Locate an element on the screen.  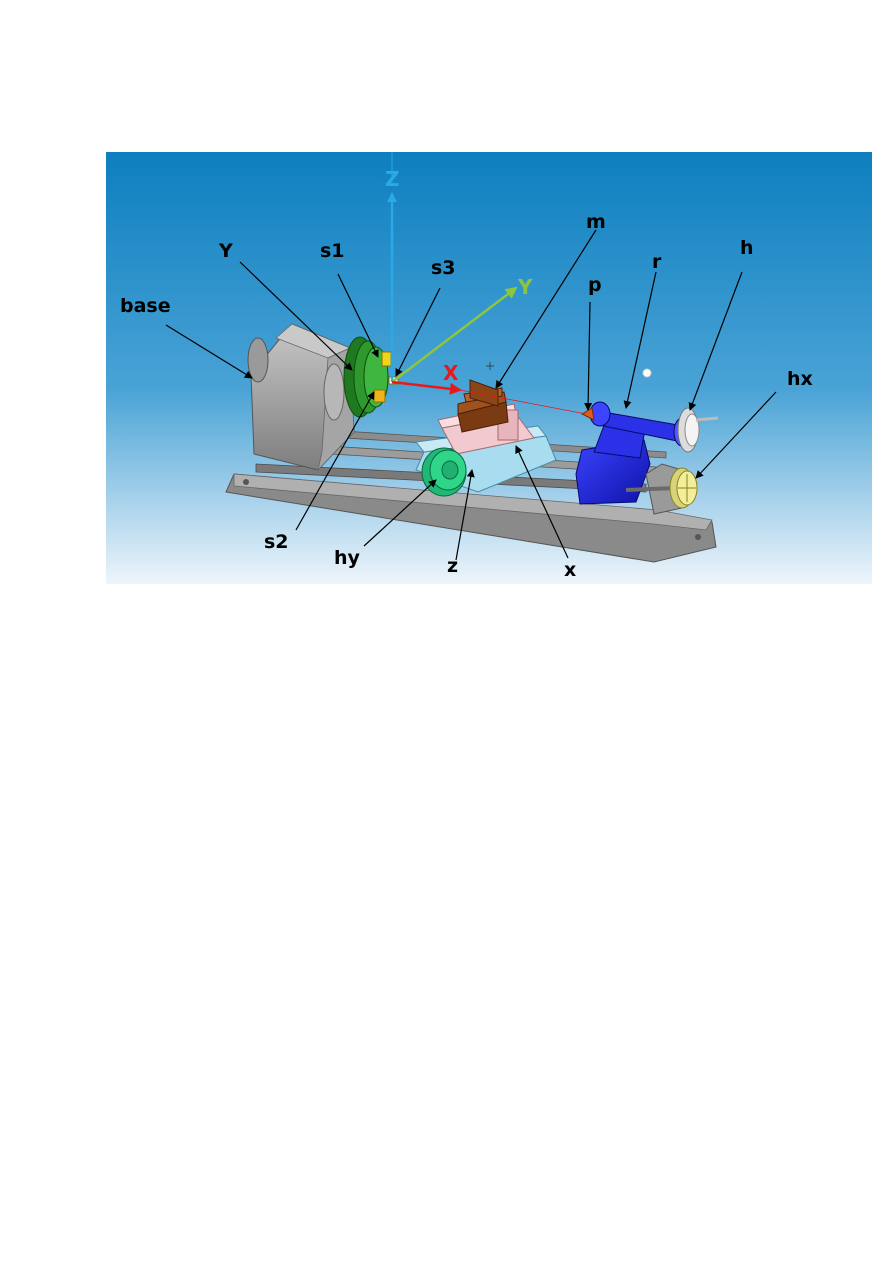
label-base: base is located at coordinates (145, 306).